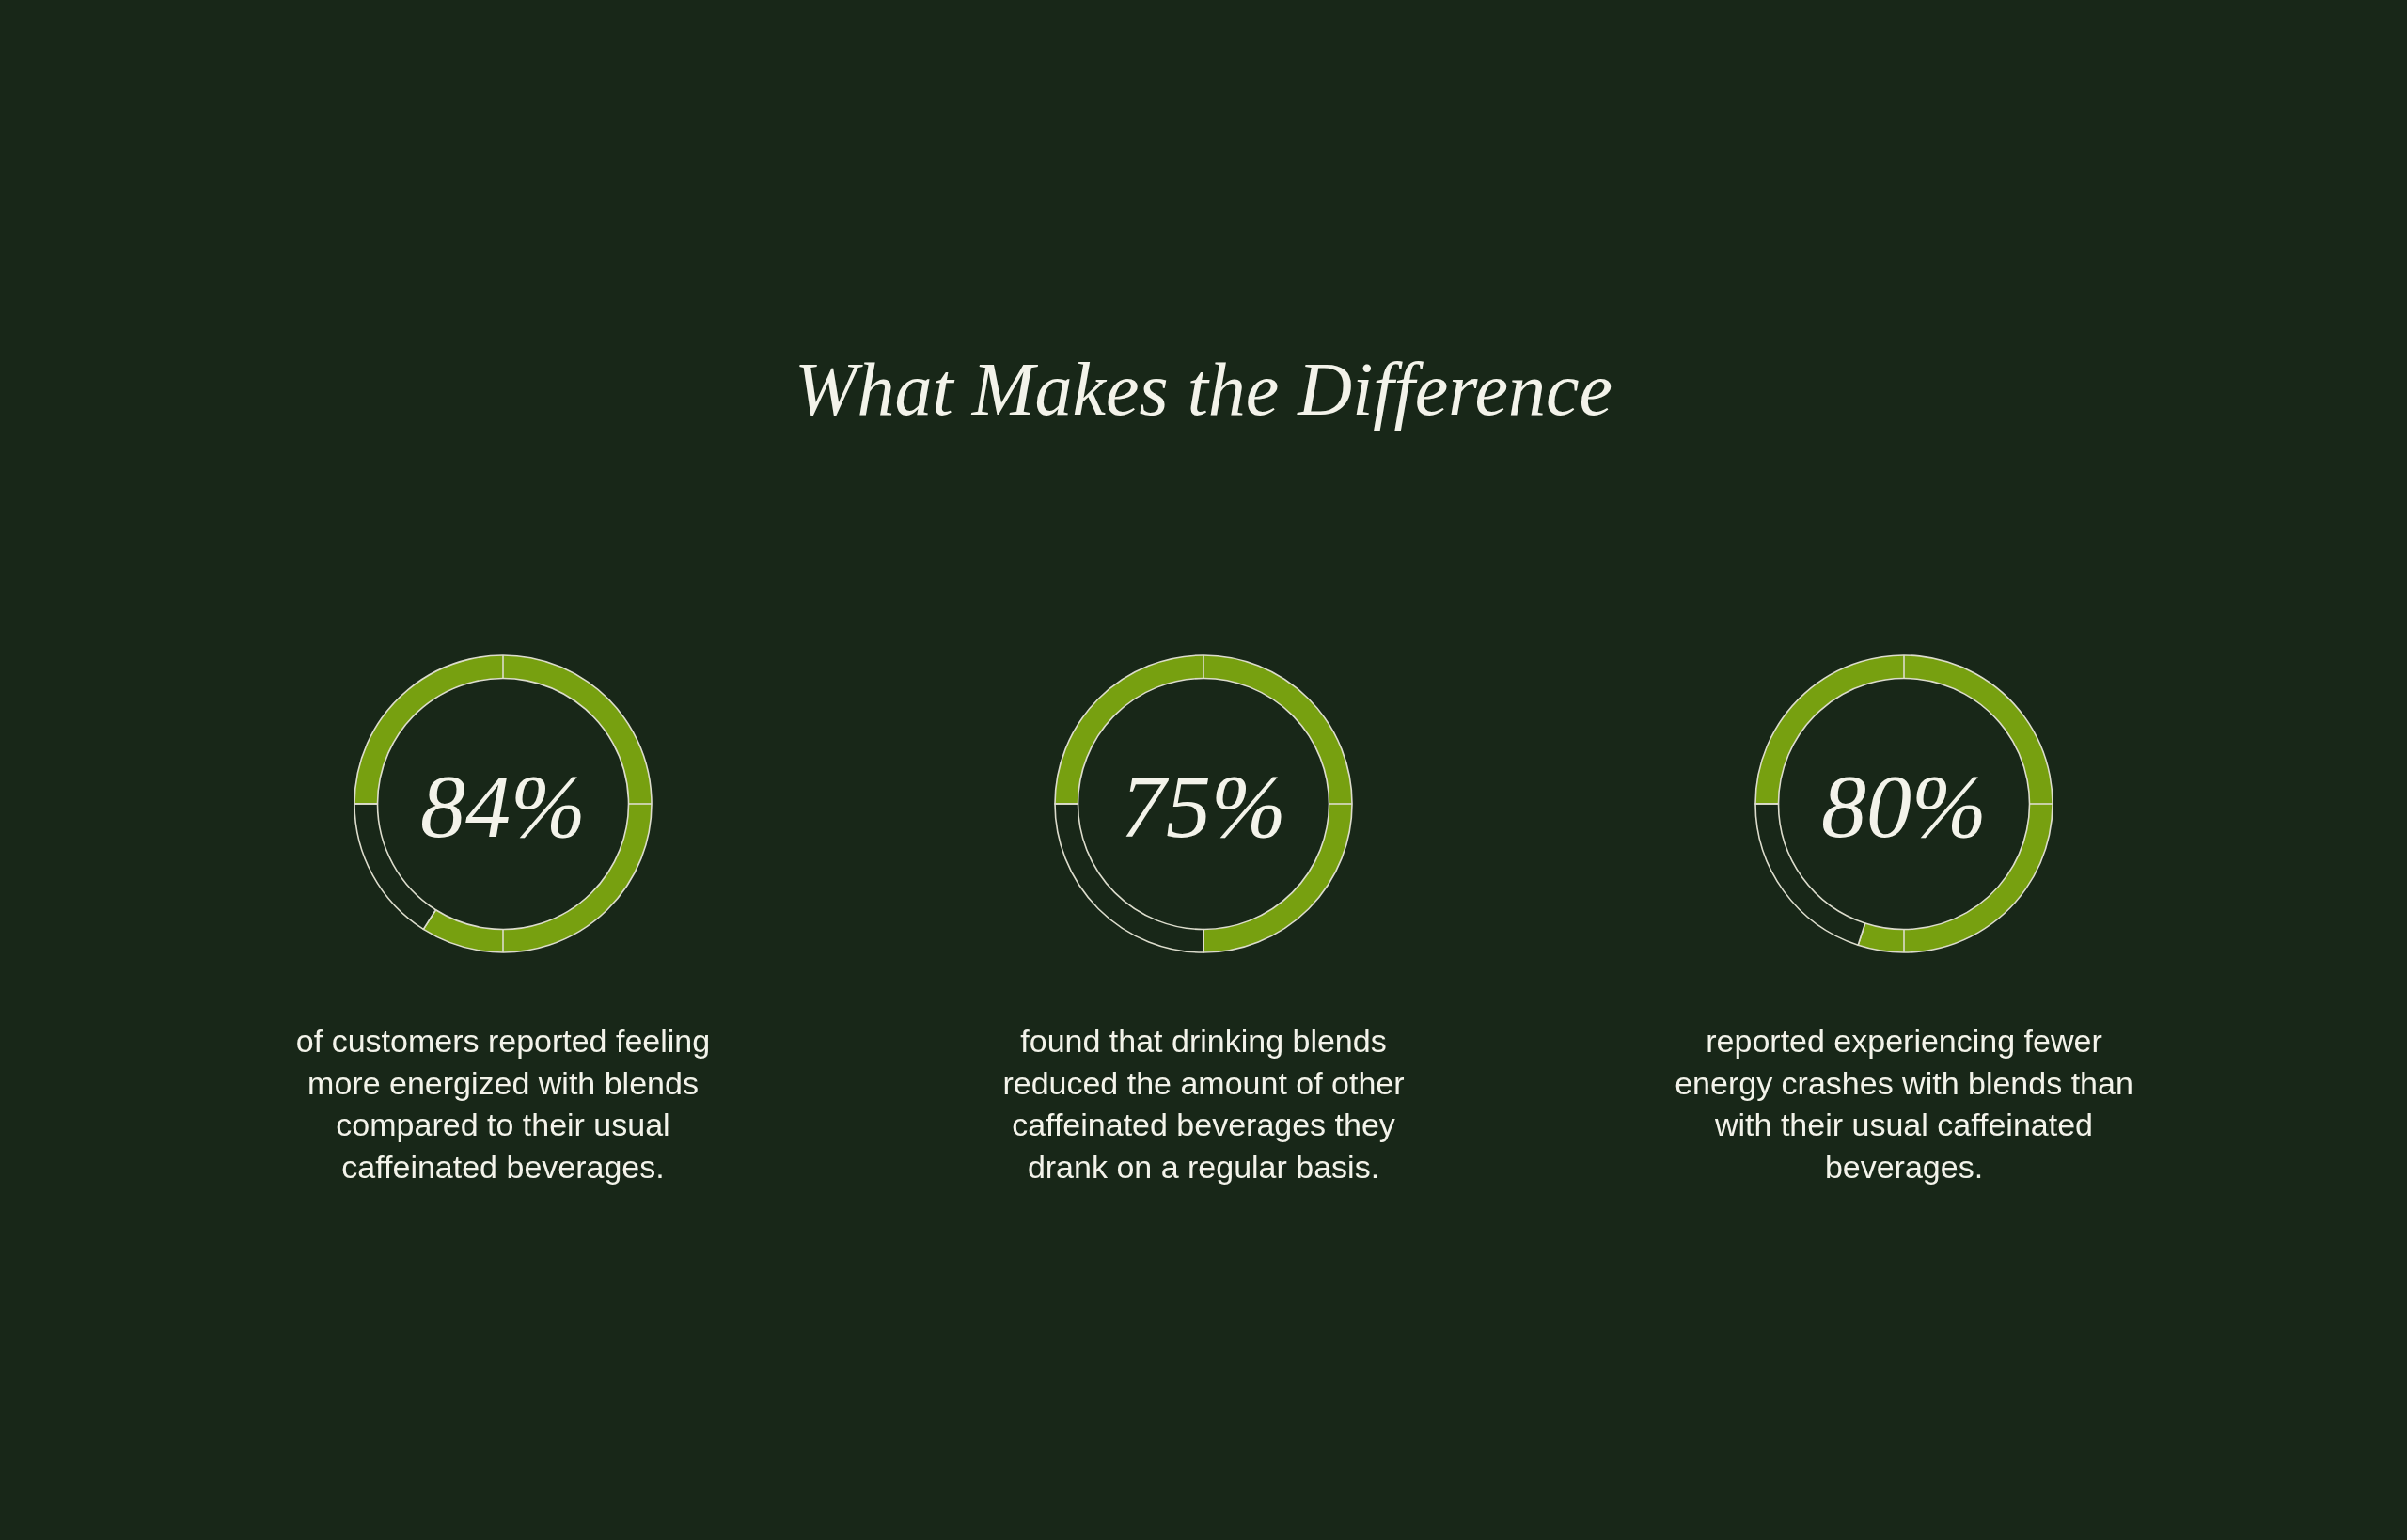  I want to click on data-label: 75%, so click(1203, 806).